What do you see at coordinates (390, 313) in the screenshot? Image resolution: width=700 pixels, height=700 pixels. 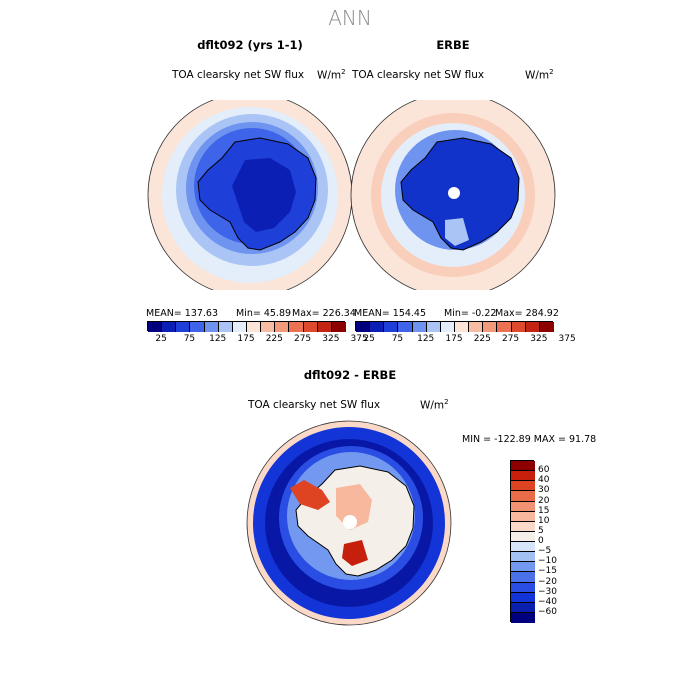 I see `panel2-mean: MEAN= 154.45` at bounding box center [390, 313].